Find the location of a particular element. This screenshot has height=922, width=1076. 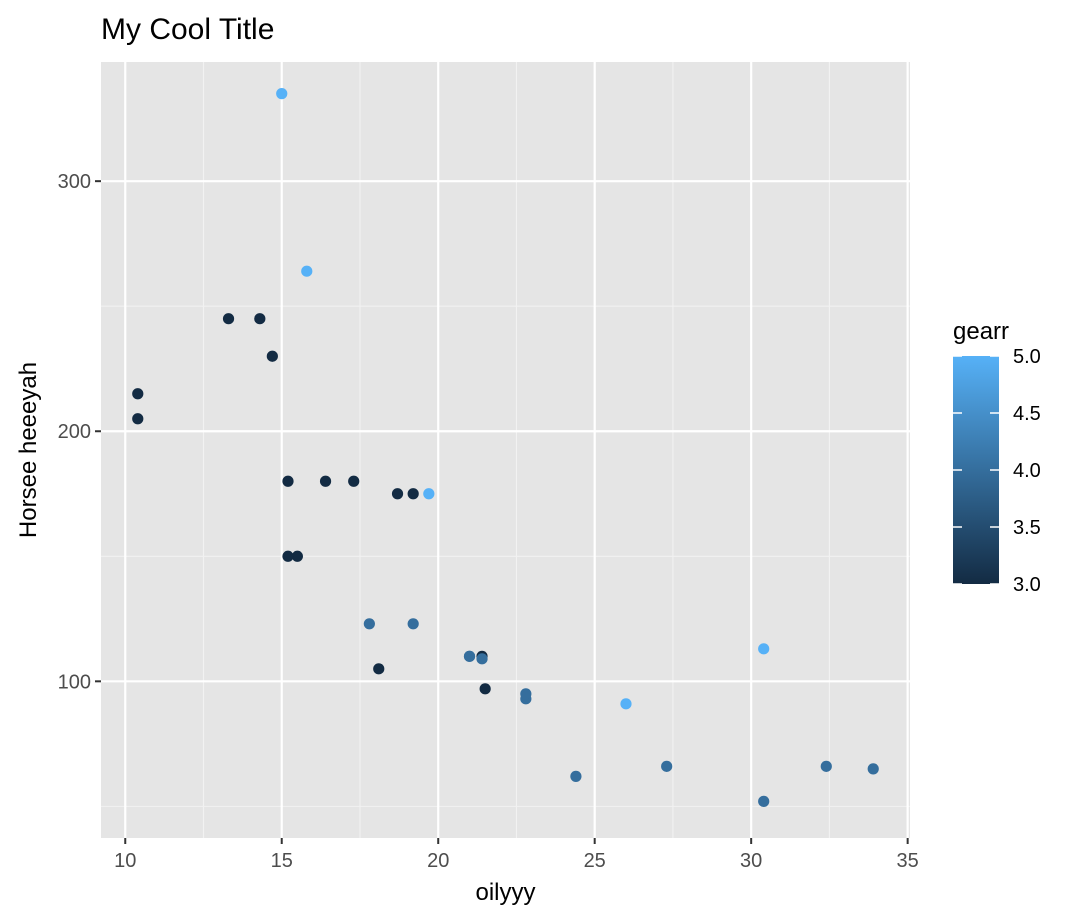

x-tick-label: 35 is located at coordinates (908, 861).